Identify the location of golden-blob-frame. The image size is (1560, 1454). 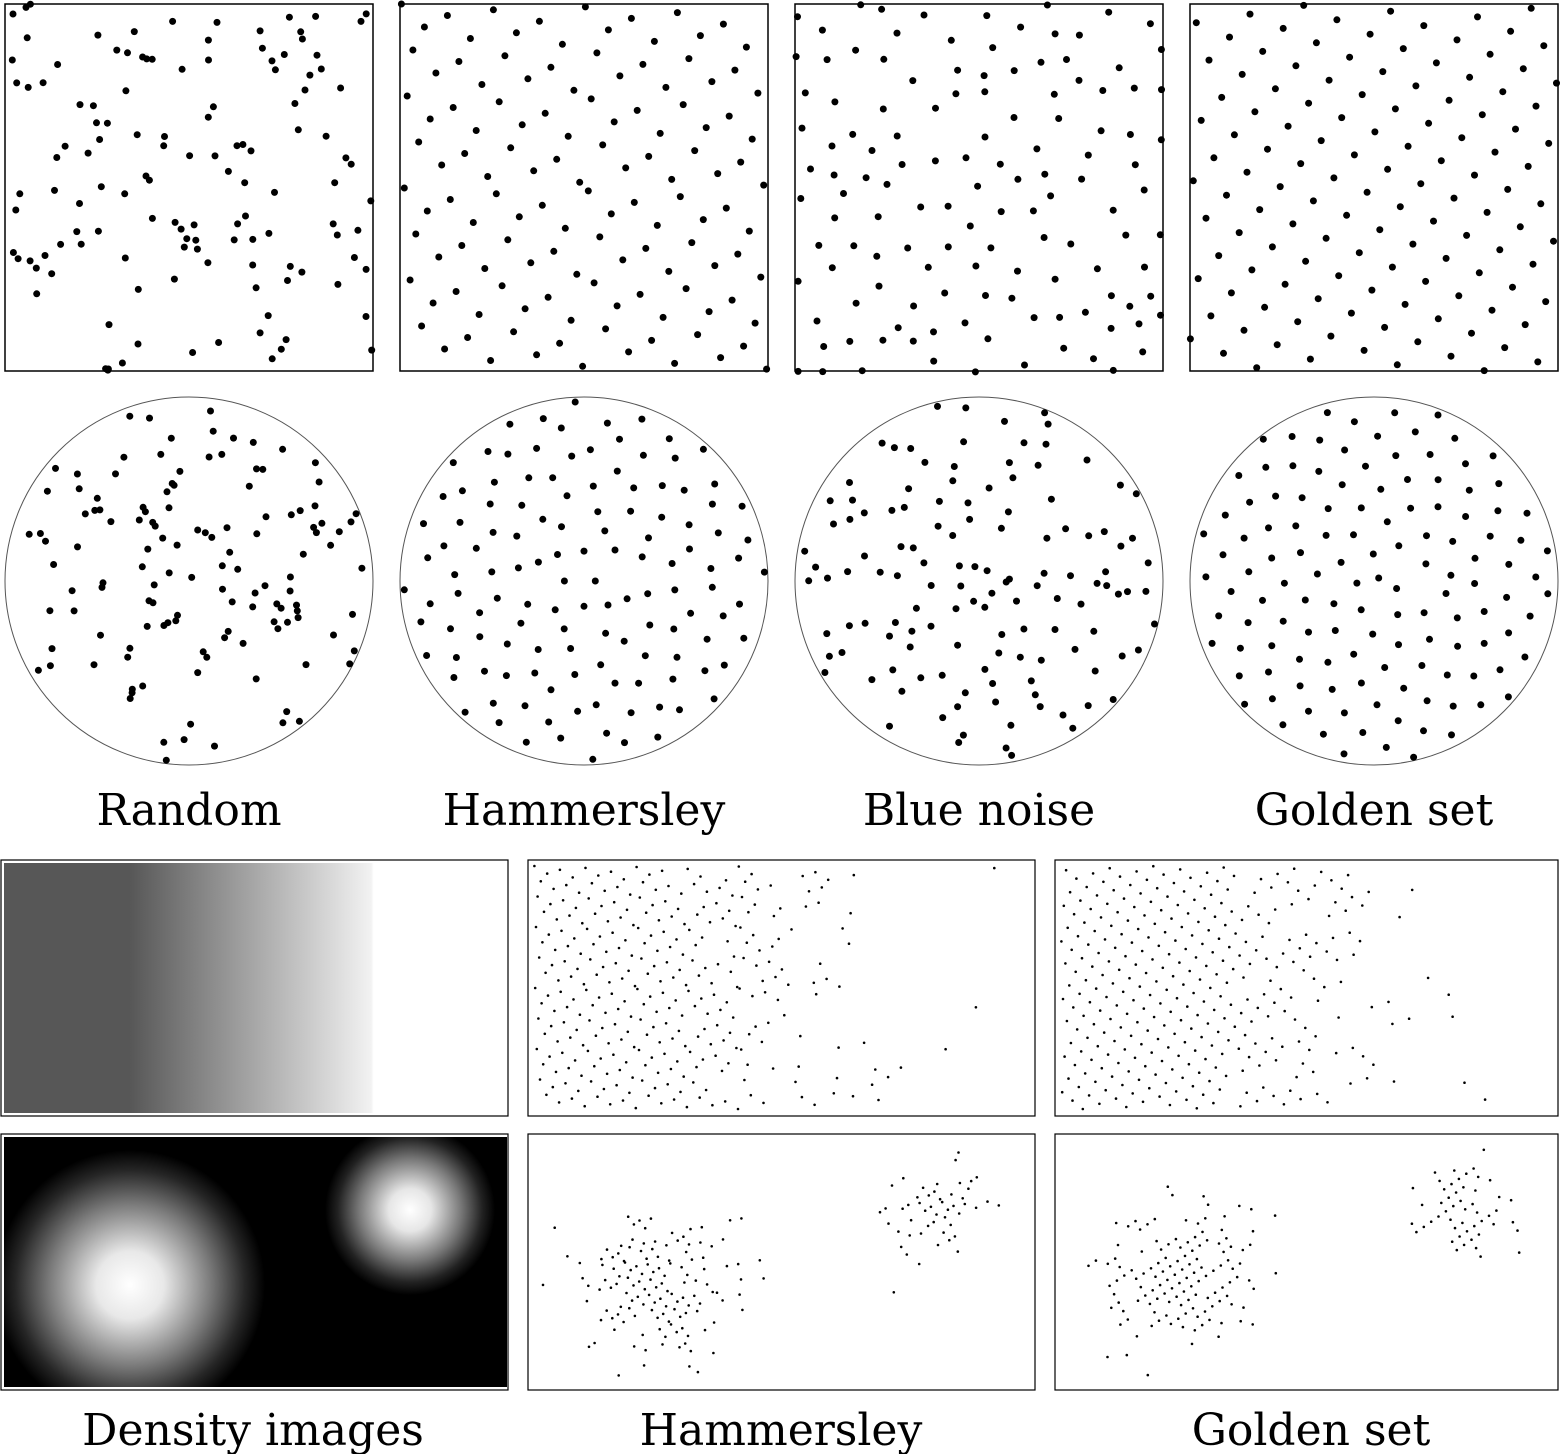
(1306, 1262).